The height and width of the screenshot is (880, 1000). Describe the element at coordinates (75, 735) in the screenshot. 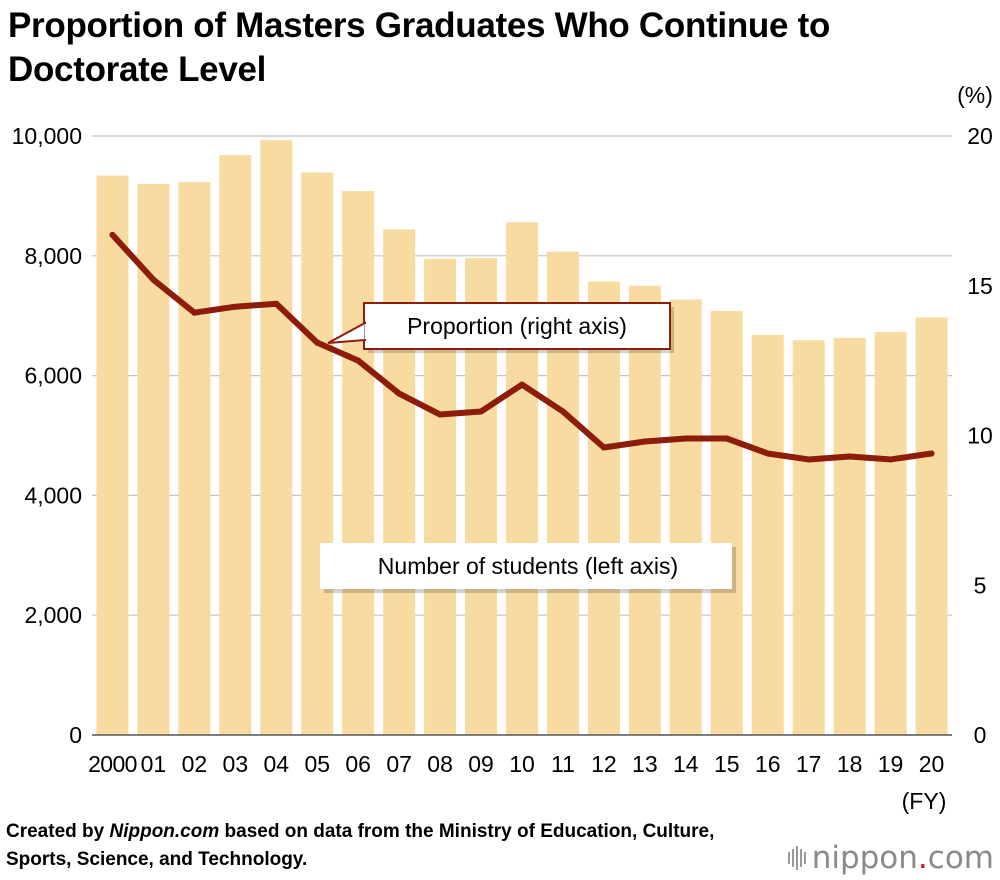

I see `left-tick-label: 0` at that location.